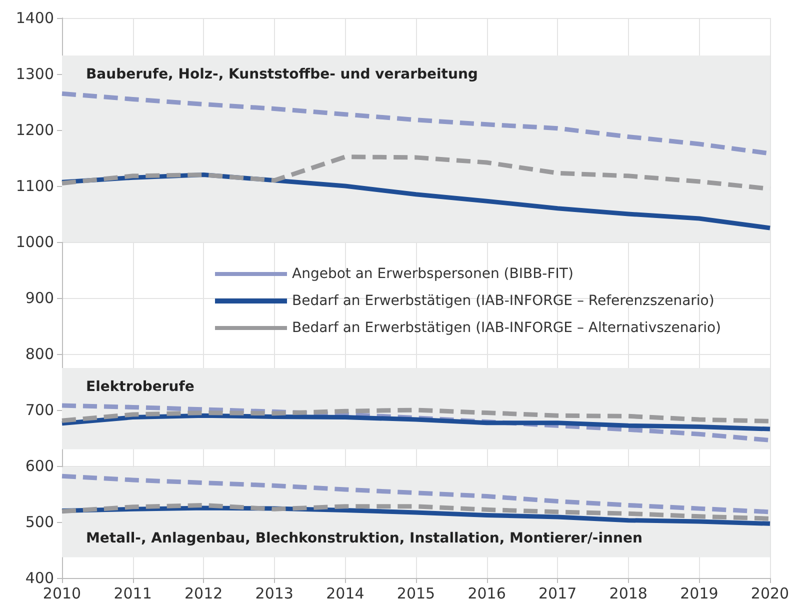 The height and width of the screenshot is (613, 803). I want to click on x-tick-label: 2020, so click(770, 593).